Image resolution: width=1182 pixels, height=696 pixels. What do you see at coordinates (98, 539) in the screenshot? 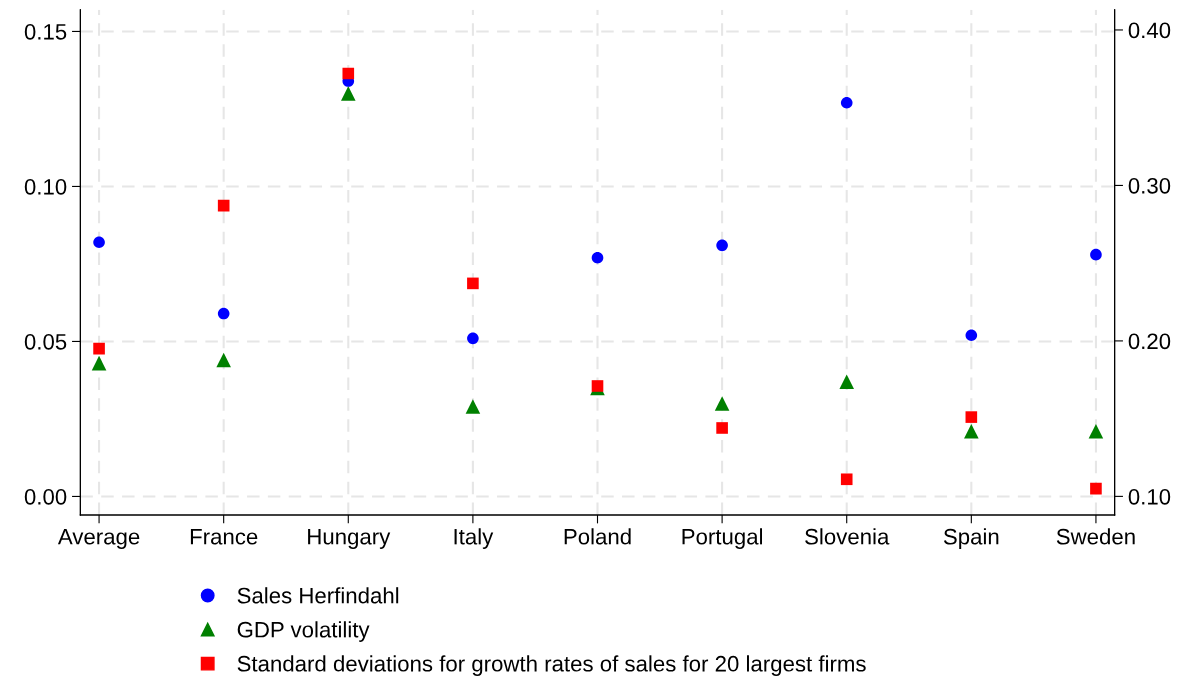
I see `x-tick-label: Average` at bounding box center [98, 539].